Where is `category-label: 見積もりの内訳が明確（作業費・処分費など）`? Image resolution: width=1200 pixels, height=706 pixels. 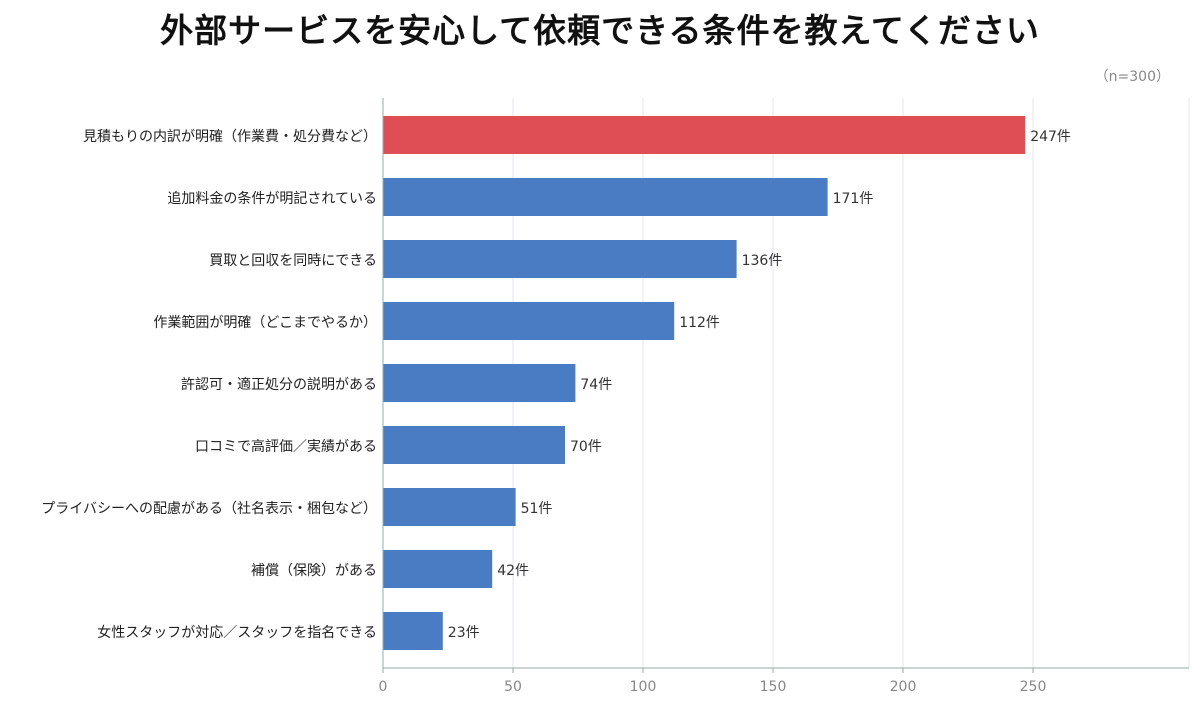 category-label: 見積もりの内訳が明確（作業費・処分費など） is located at coordinates (230, 137).